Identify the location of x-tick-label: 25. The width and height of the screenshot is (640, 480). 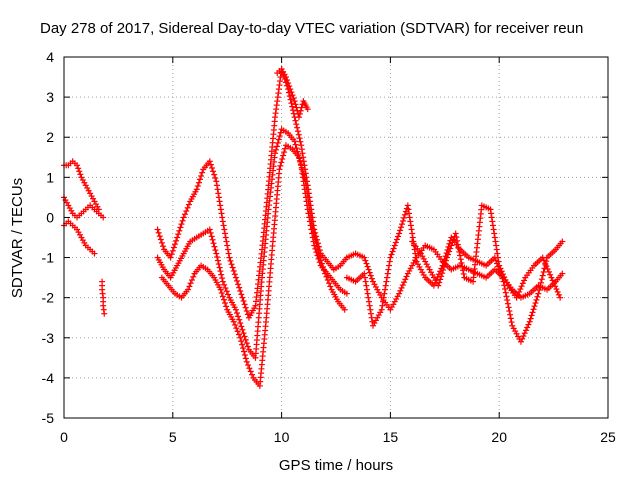
(608, 437).